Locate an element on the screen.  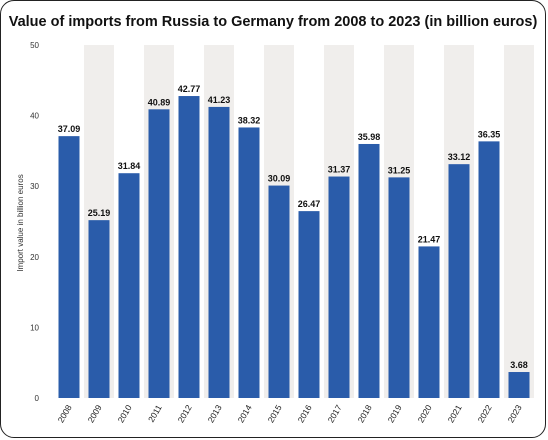
y-tick-label: 0 is located at coordinates (37, 398).